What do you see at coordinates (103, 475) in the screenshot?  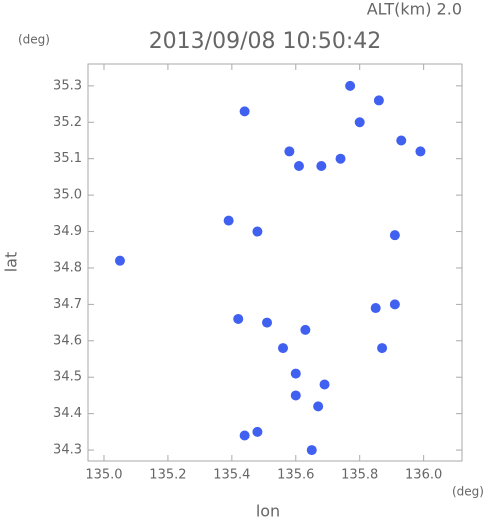 I see `x-tick-label: 135.0` at bounding box center [103, 475].